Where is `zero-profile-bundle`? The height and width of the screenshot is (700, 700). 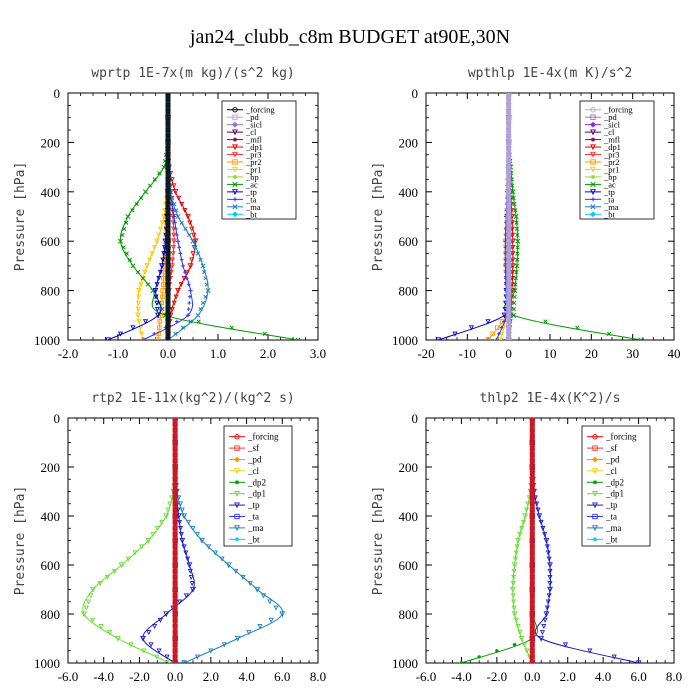 zero-profile-bundle is located at coordinates (168, 216).